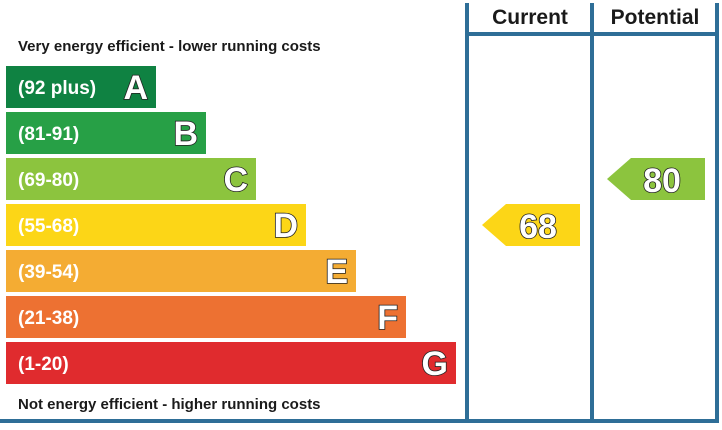 The image size is (722, 430). What do you see at coordinates (235, 180) in the screenshot?
I see `band-c-letter: C` at bounding box center [235, 180].